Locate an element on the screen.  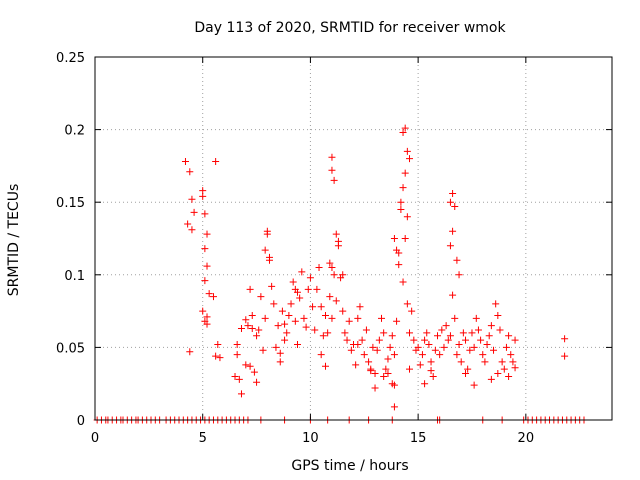
x-axis-label: GPS time / hours is located at coordinates (349, 466).